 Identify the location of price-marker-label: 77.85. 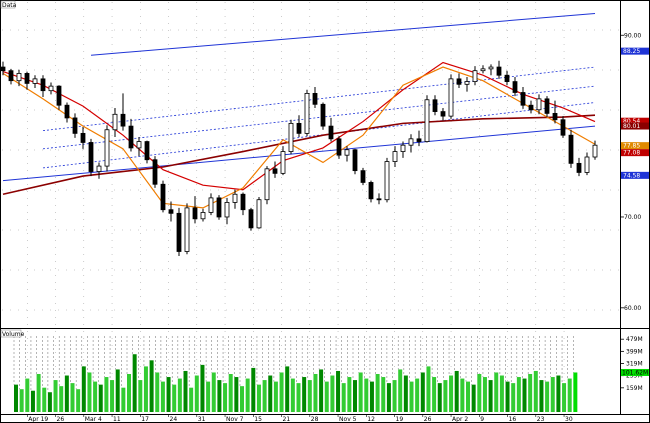
(631, 146).